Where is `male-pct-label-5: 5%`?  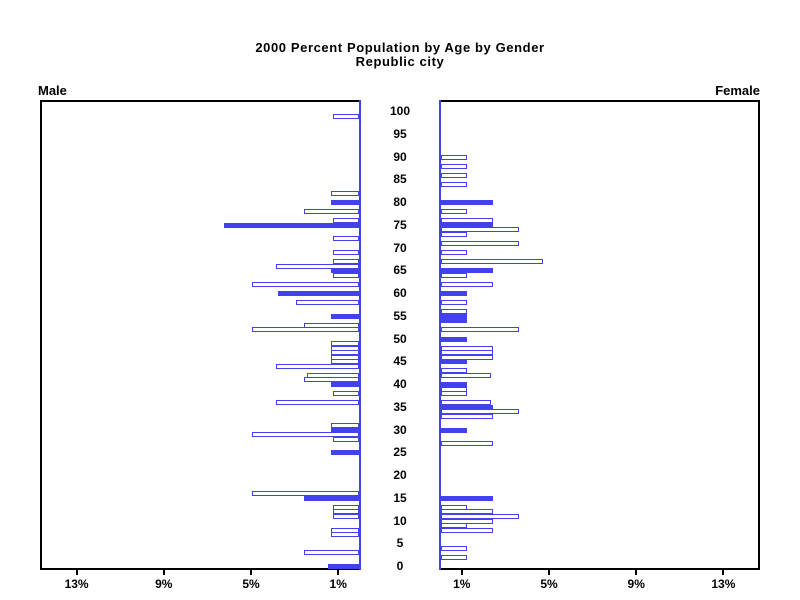
male-pct-label-5: 5% is located at coordinates (251, 584).